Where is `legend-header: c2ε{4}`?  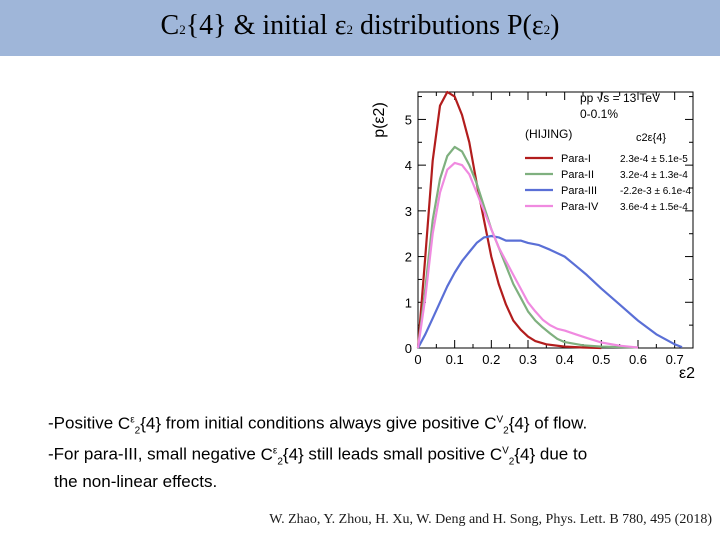
legend-header: c2ε{4} is located at coordinates (651, 138).